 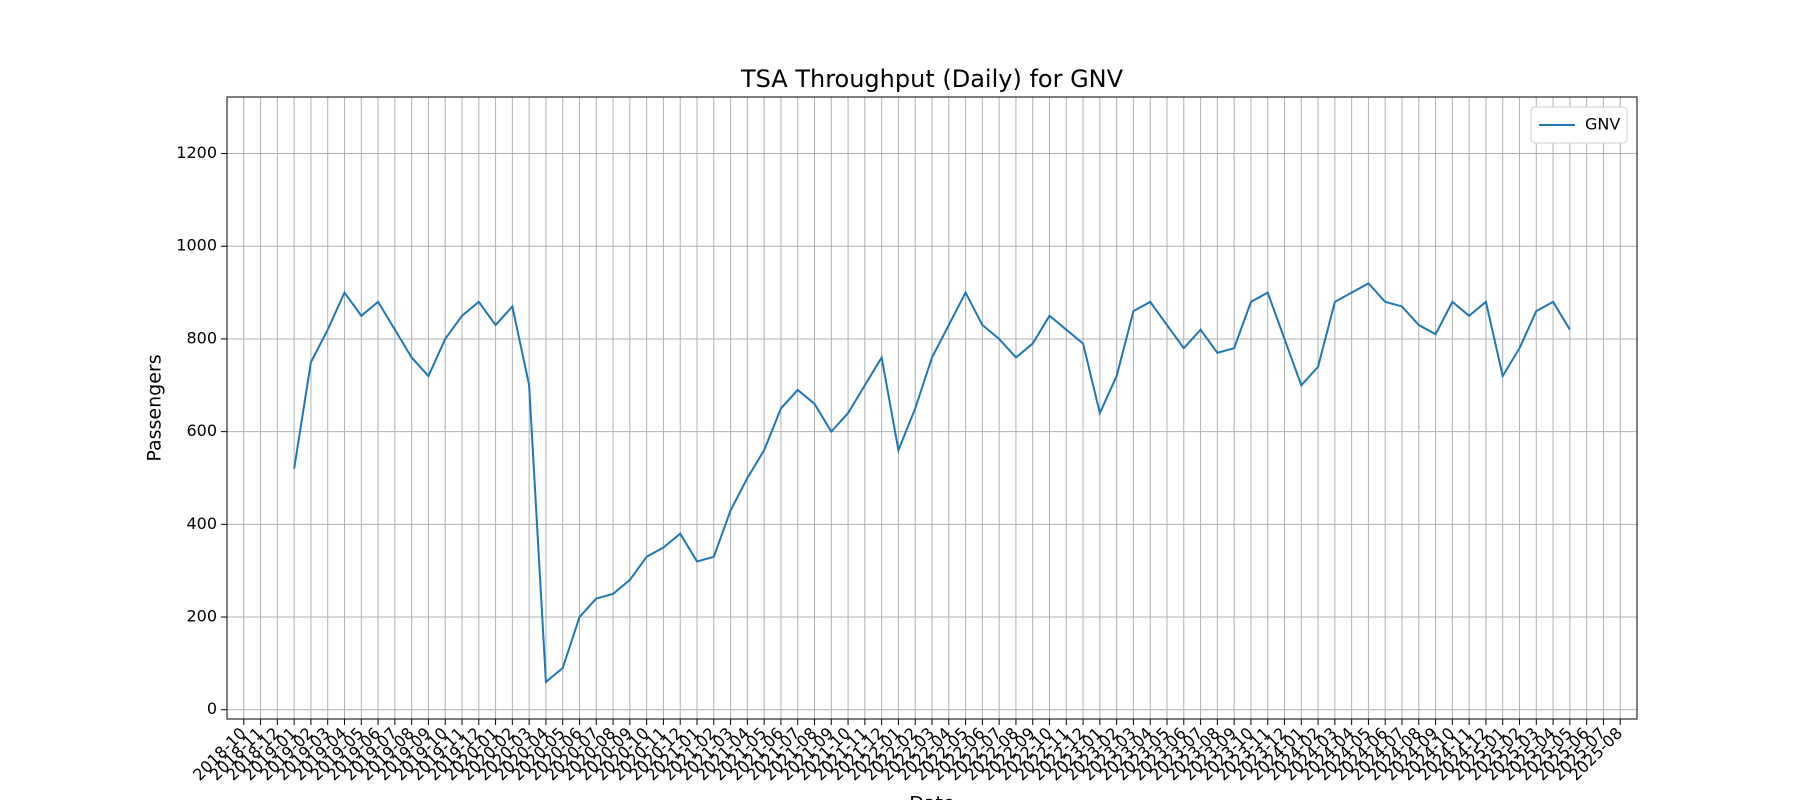 What do you see at coordinates (1602, 124) in the screenshot?
I see `legend-label: GNV` at bounding box center [1602, 124].